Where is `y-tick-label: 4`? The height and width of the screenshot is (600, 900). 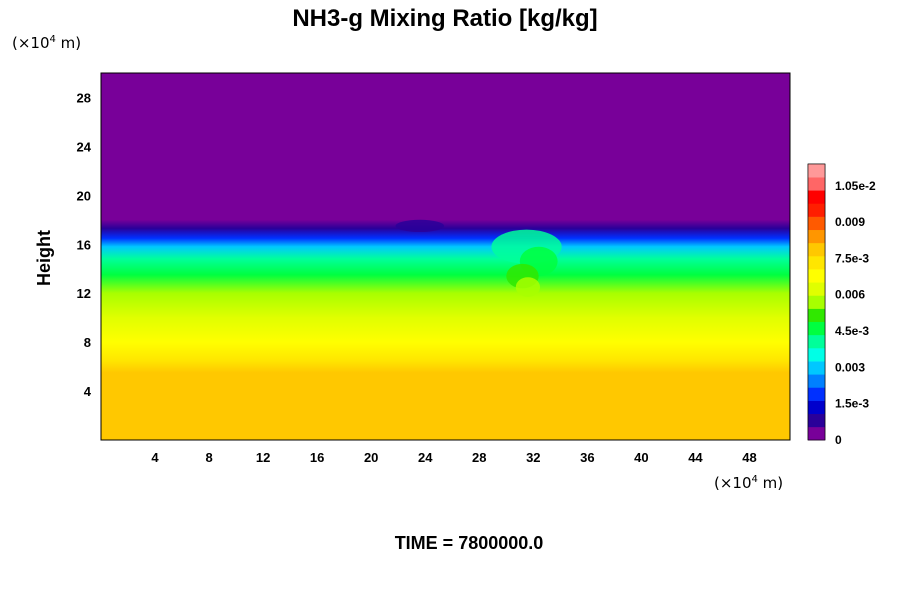
y-tick-label: 4 is located at coordinates (88, 391).